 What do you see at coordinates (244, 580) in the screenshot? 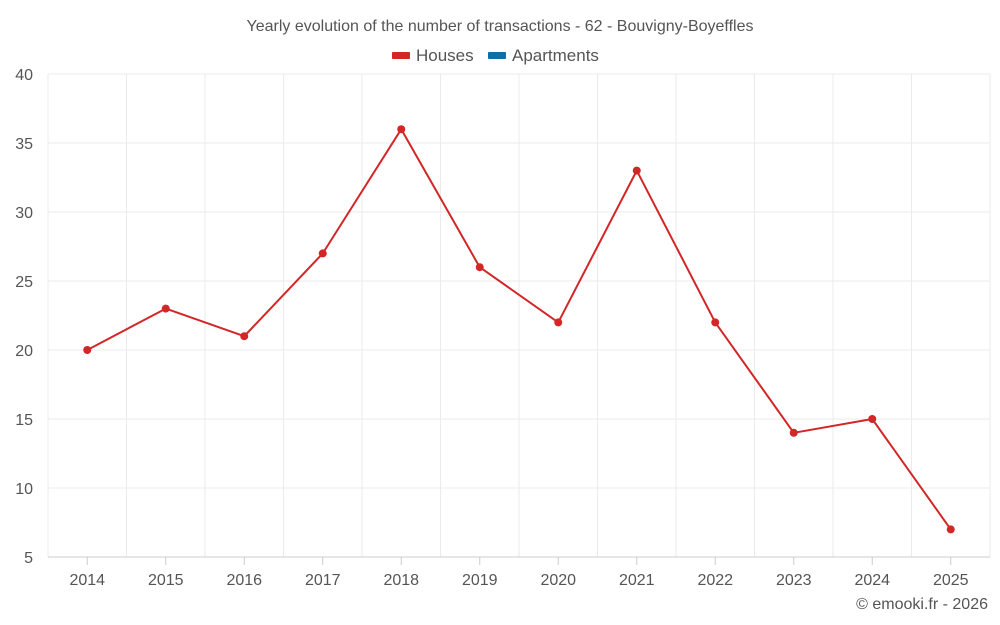
I see `x-tick-label-2016: 2016` at bounding box center [244, 580].